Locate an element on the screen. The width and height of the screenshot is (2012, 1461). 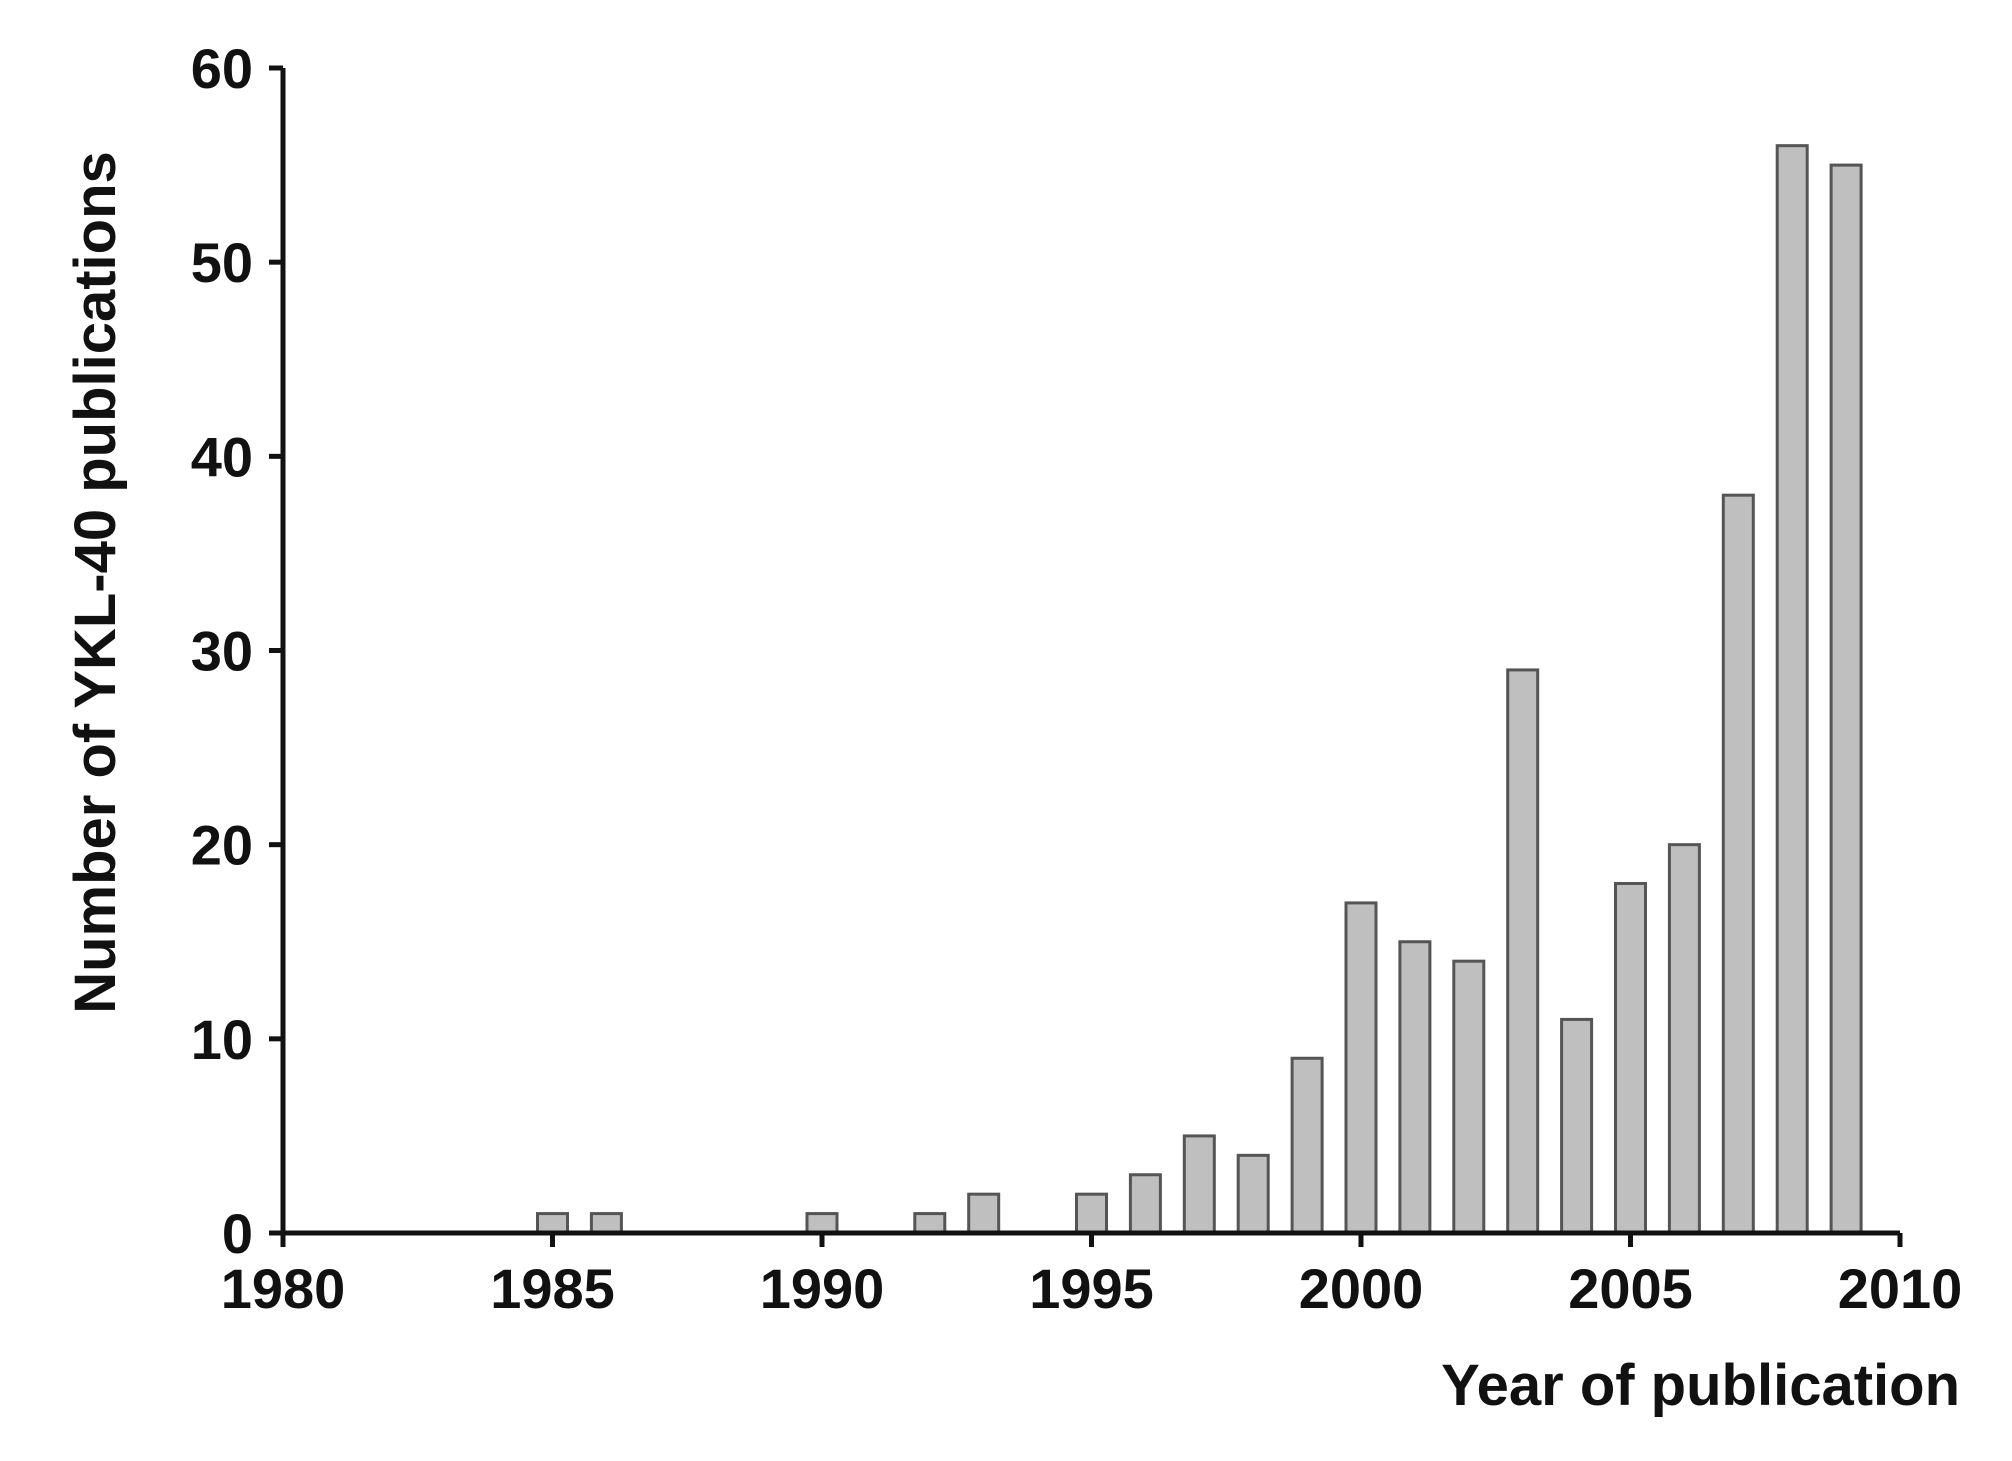
x-axis-ticks: 1980 1985 1990 1995 2000 2005 2010 is located at coordinates (1092, 1276).